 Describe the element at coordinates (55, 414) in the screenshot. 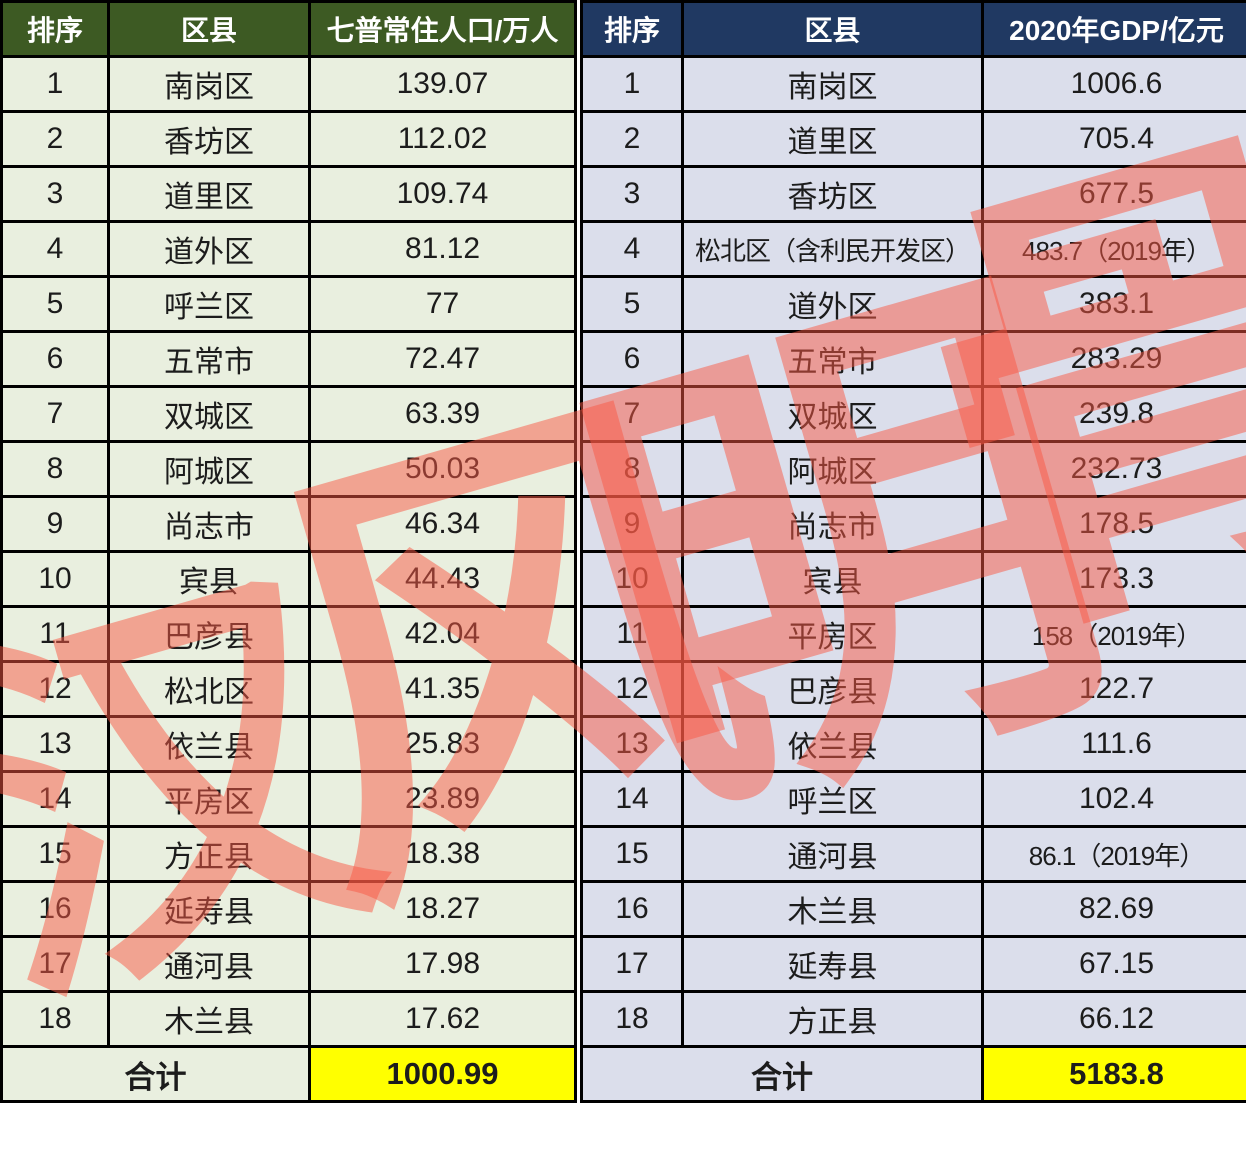

I see `cell-rank: 7` at that location.